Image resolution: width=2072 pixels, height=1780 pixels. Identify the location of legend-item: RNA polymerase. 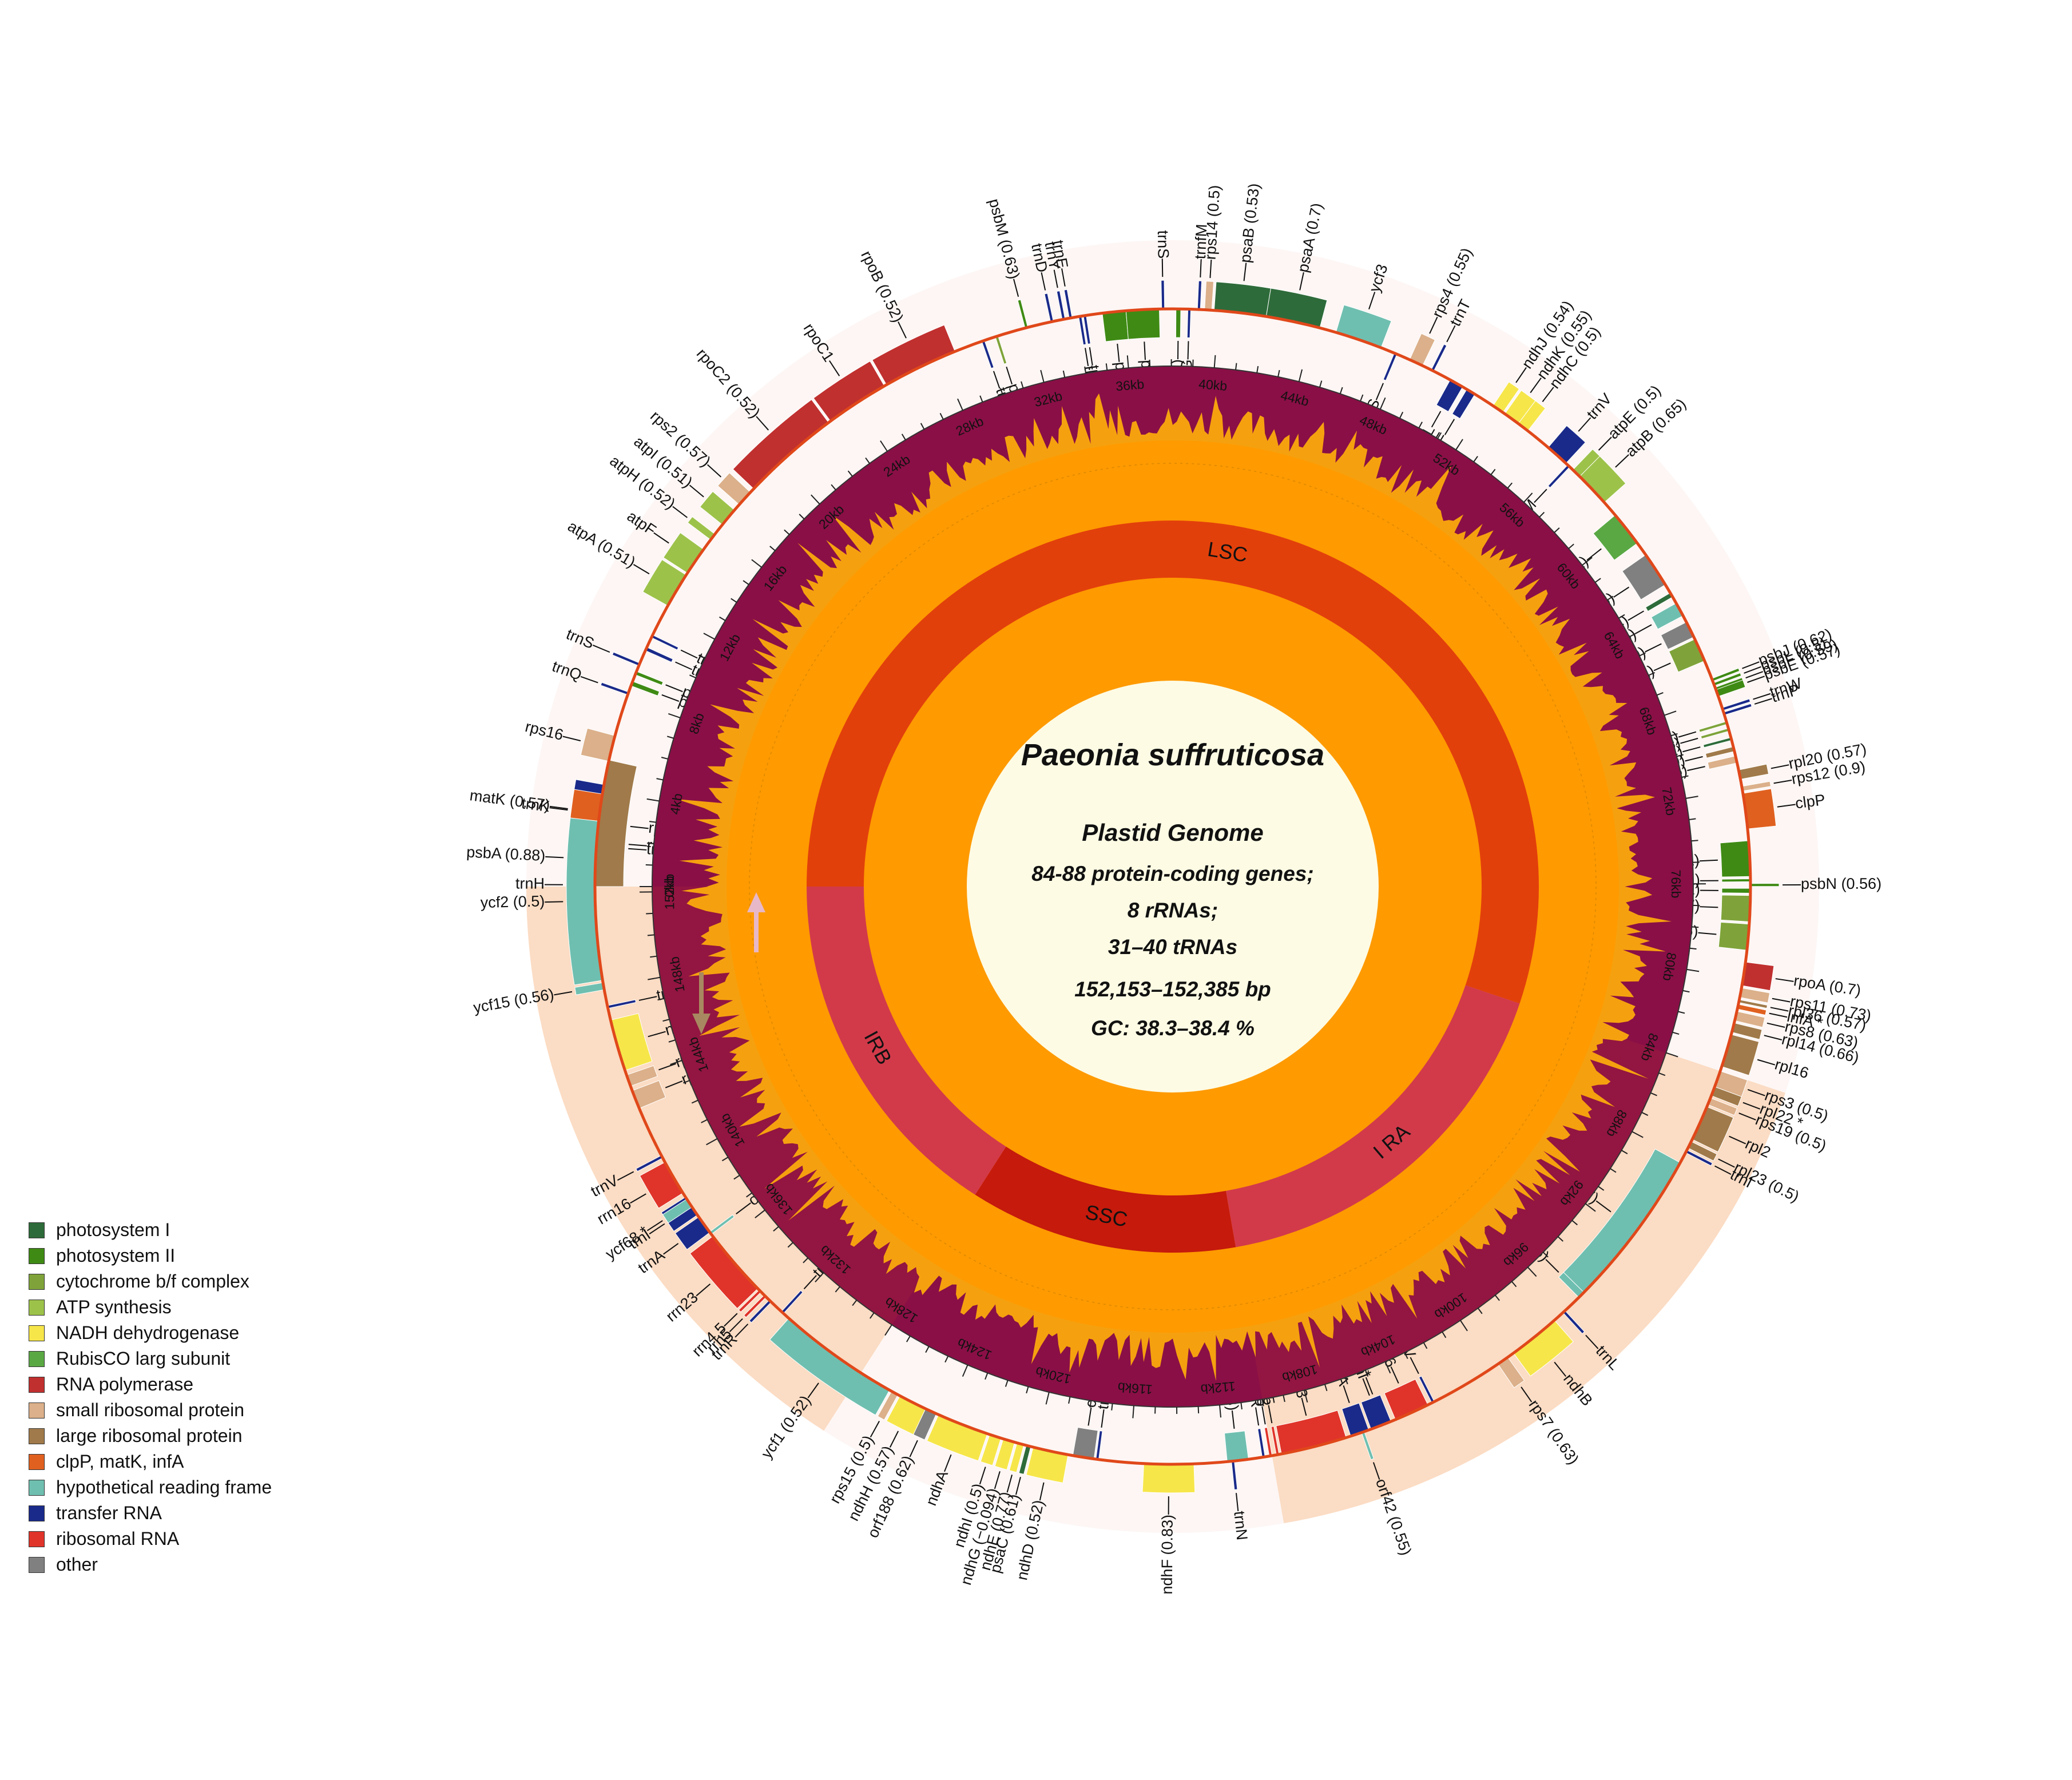
(212, 1385).